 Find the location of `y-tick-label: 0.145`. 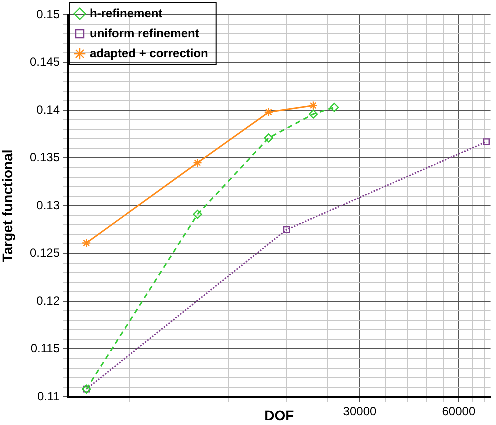

y-tick-label: 0.145 is located at coordinates (45, 62).